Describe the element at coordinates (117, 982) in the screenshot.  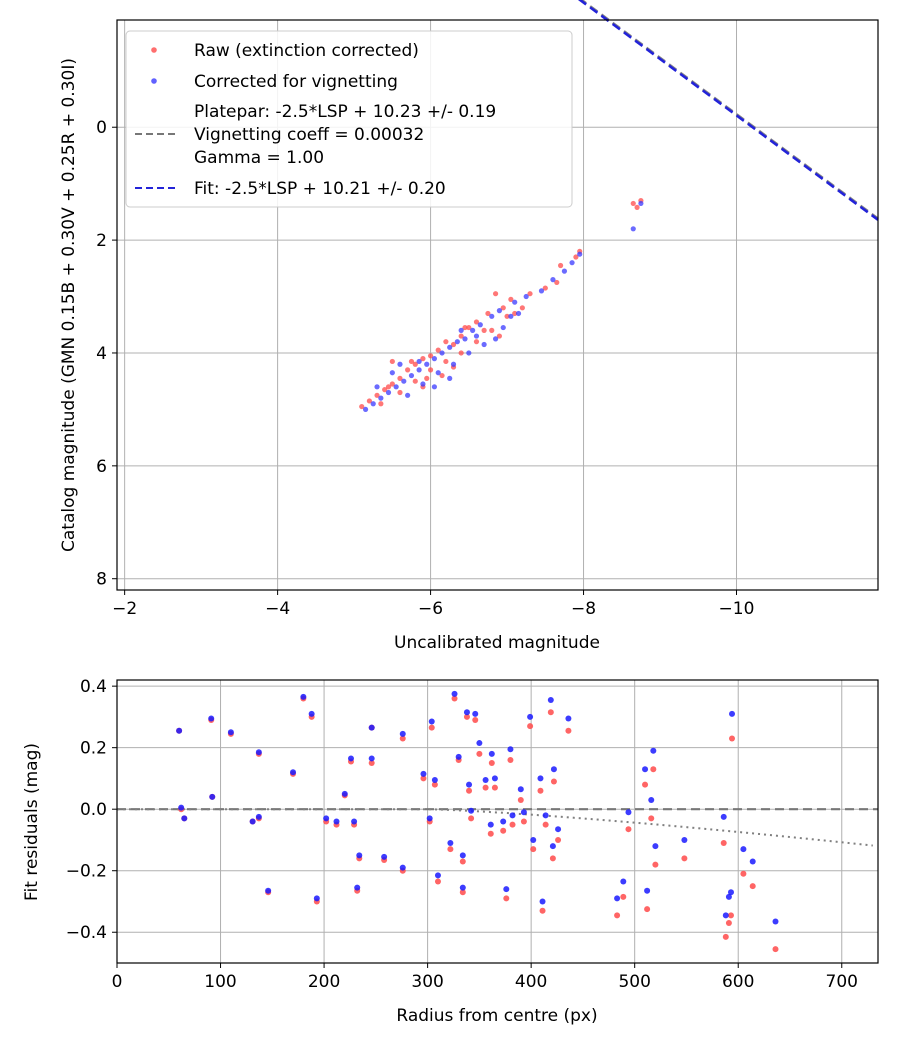
I see `residuals-x-tick-label: 0` at that location.